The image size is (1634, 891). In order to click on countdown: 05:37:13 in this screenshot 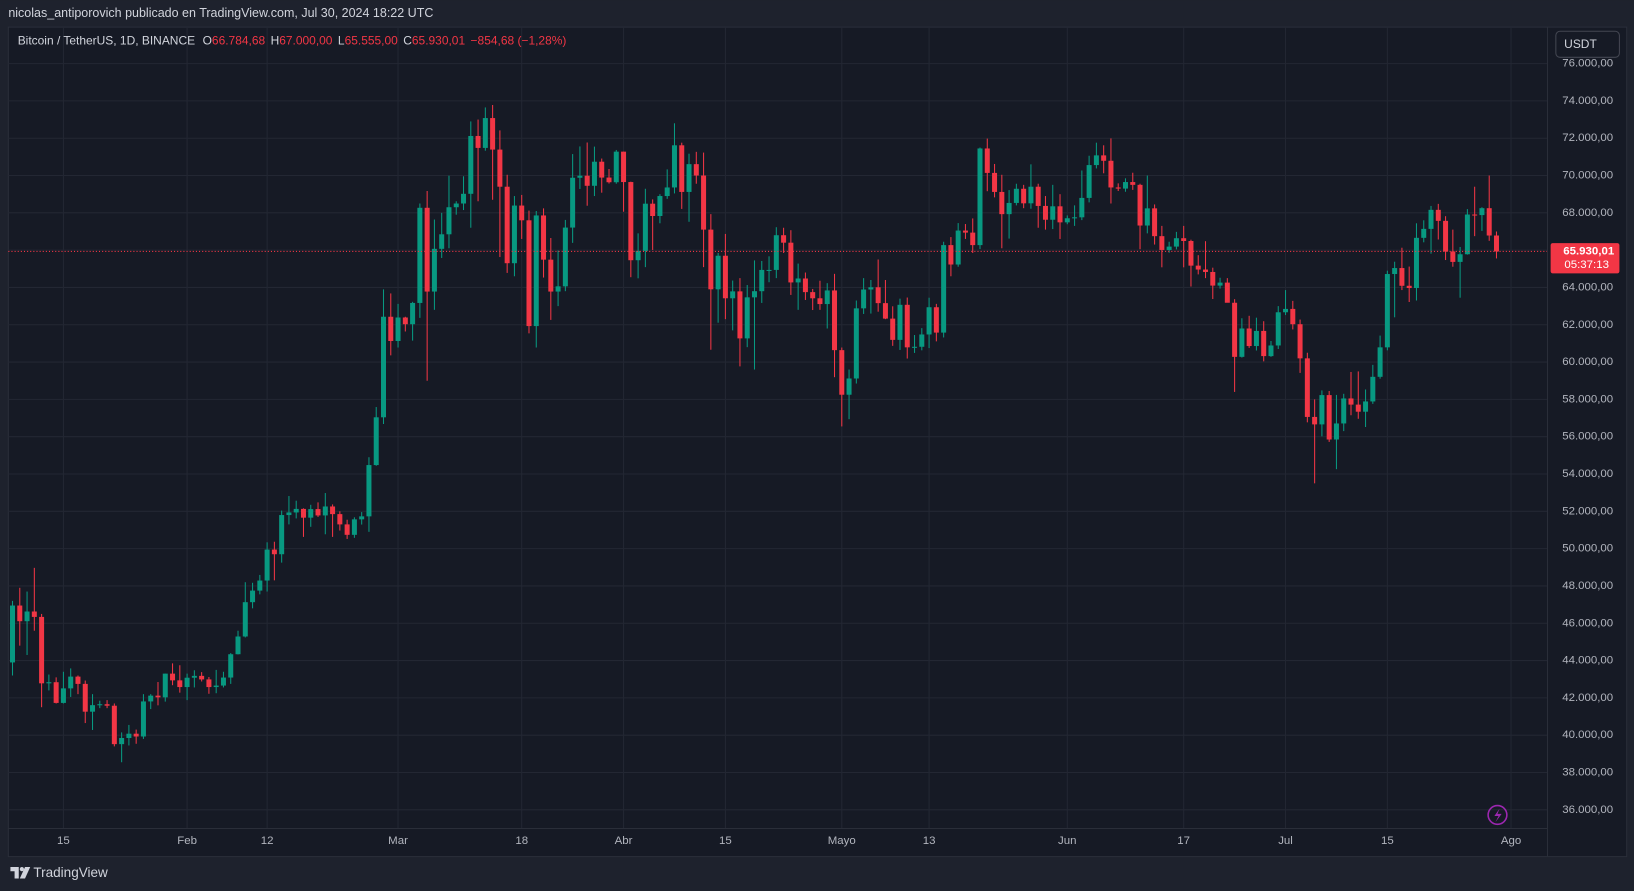, I will do `click(1586, 265)`.